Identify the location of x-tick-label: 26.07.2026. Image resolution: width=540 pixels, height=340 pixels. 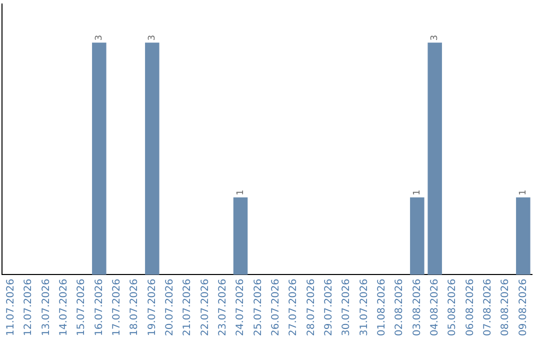
(276, 307).